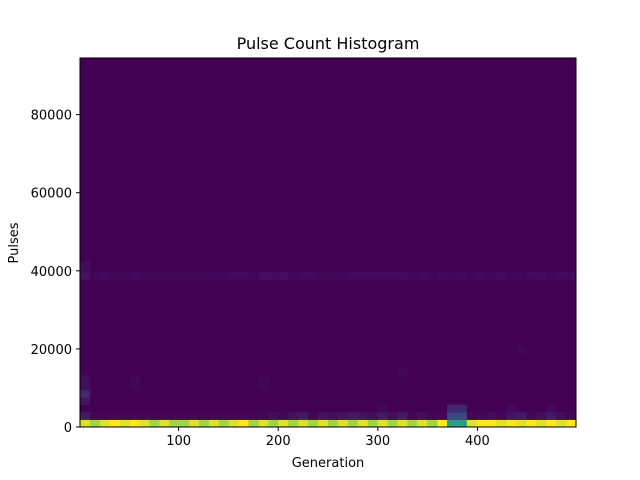  I want to click on x-tick-label: 400, so click(477, 441).